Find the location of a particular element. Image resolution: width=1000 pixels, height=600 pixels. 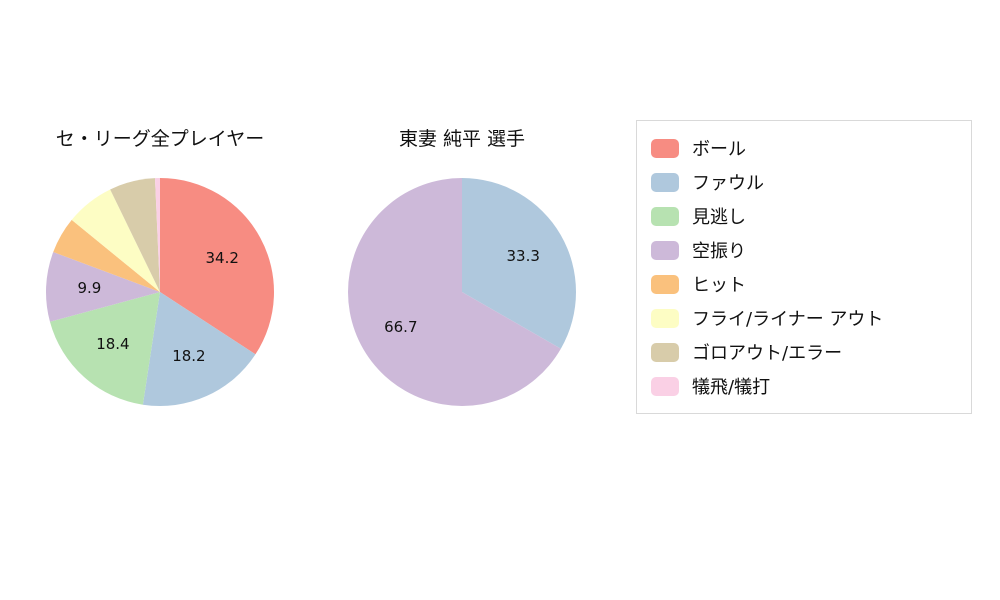

pie-chart-league: セ・リーグ全プレイヤー 34.2 18.2 18.4 9.9 is located at coordinates (160, 267).